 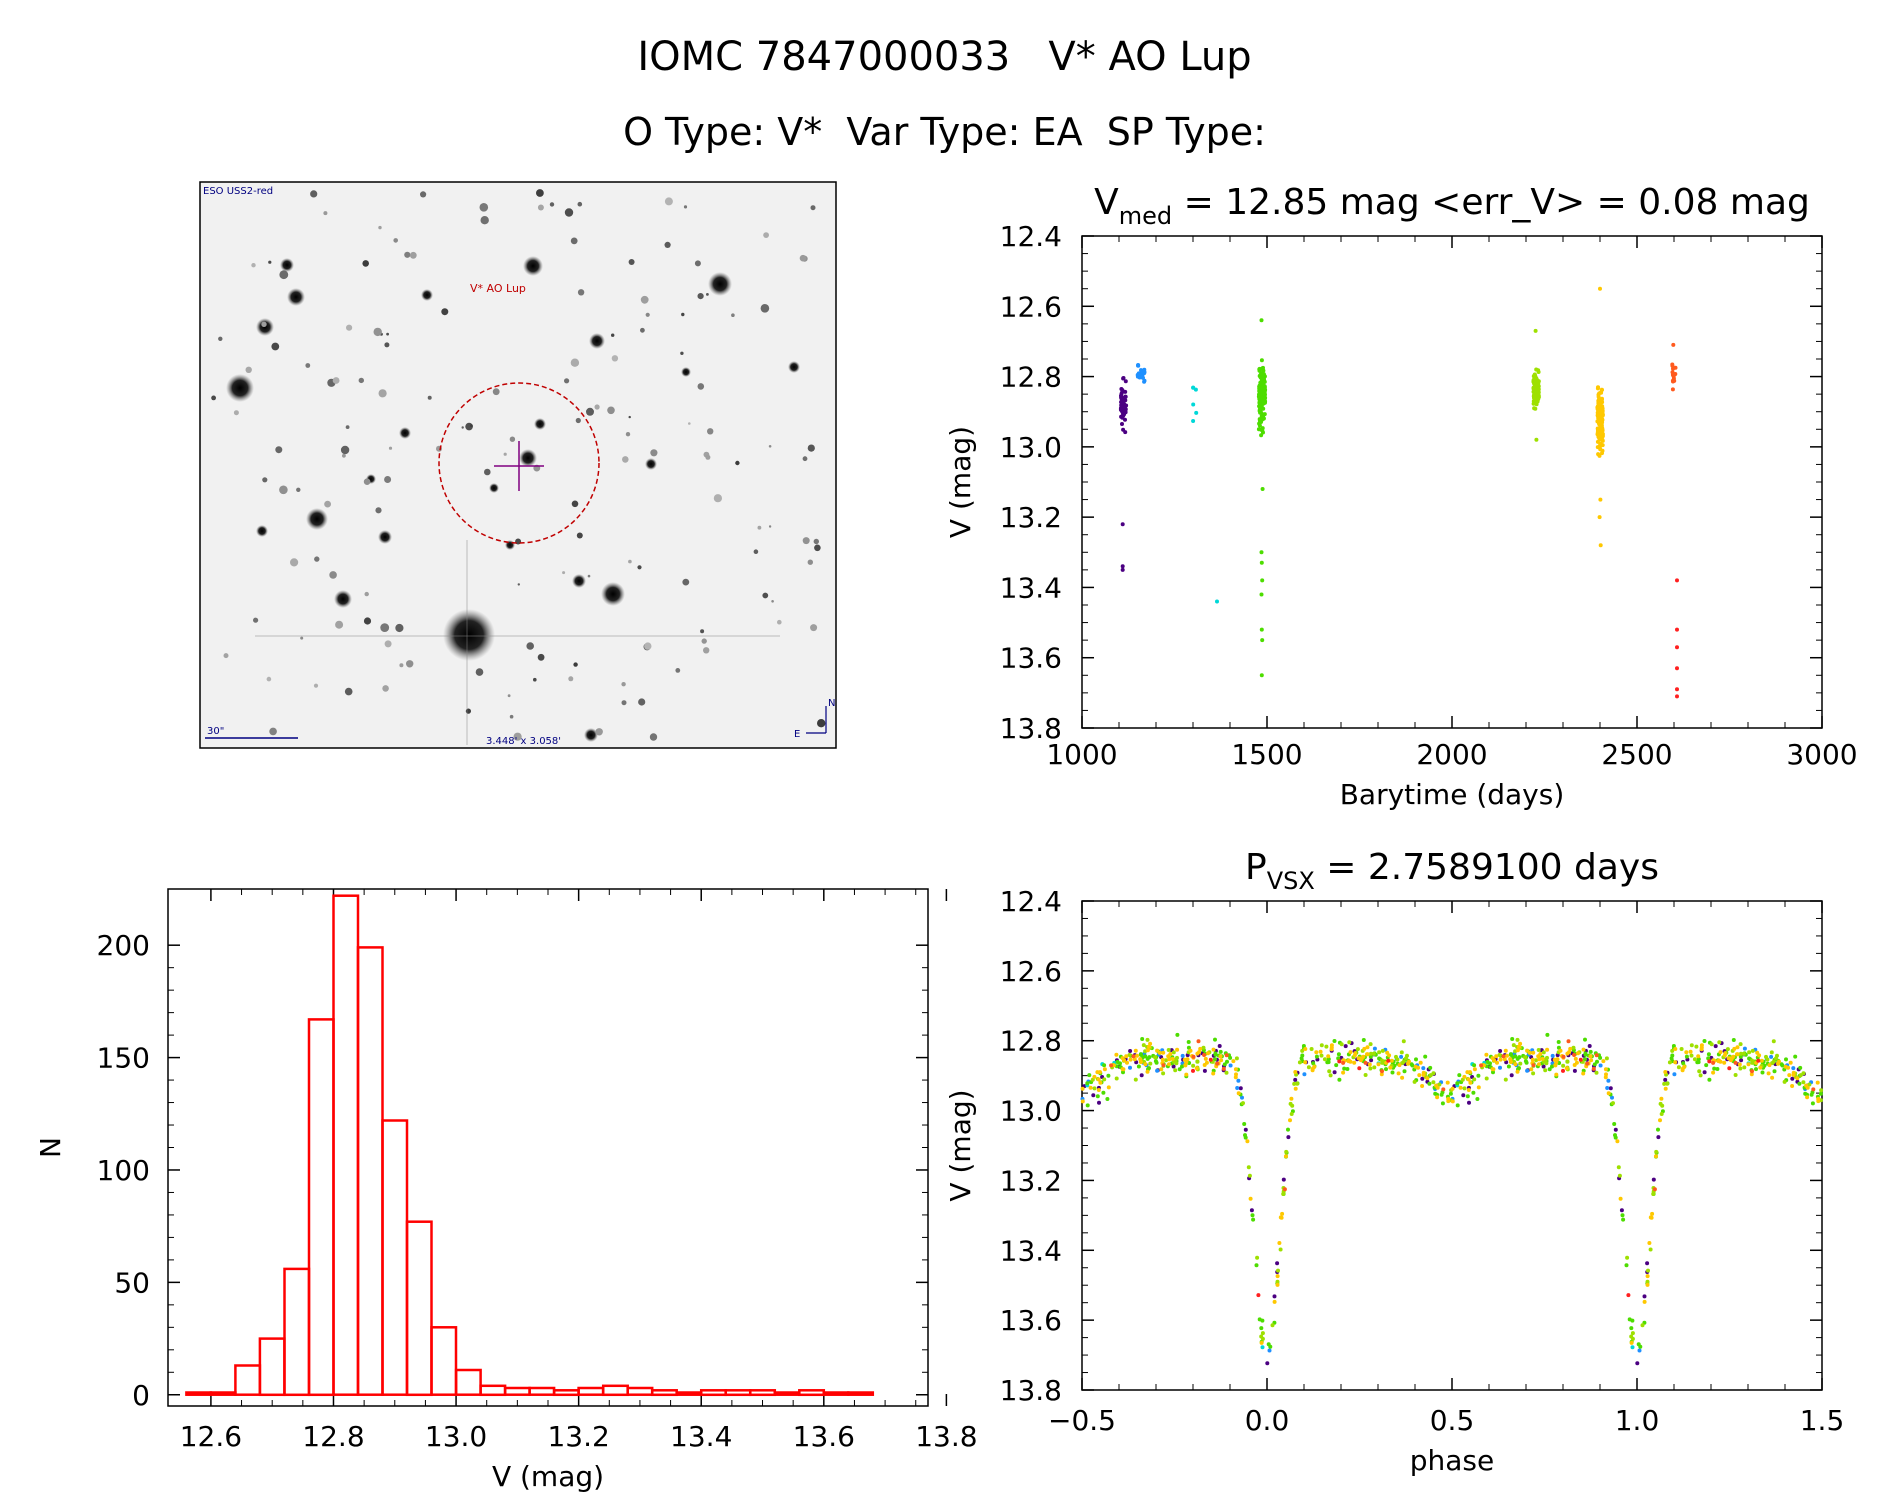 What do you see at coordinates (1452, 794) in the screenshot?
I see `x-axis-label: Barytime (days)` at bounding box center [1452, 794].